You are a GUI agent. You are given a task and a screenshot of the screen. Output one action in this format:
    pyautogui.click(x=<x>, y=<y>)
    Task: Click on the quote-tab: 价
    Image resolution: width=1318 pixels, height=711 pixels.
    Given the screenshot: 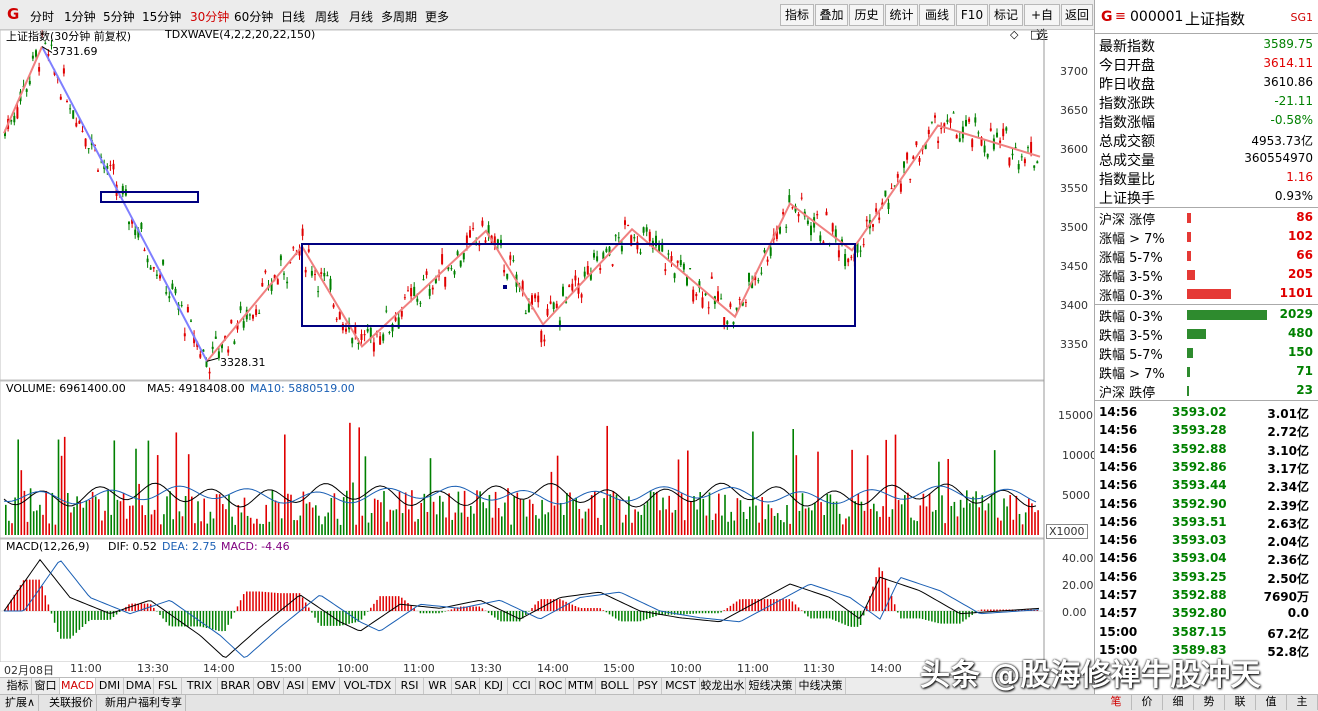 What is the action you would take?
    pyautogui.click(x=1147, y=702)
    